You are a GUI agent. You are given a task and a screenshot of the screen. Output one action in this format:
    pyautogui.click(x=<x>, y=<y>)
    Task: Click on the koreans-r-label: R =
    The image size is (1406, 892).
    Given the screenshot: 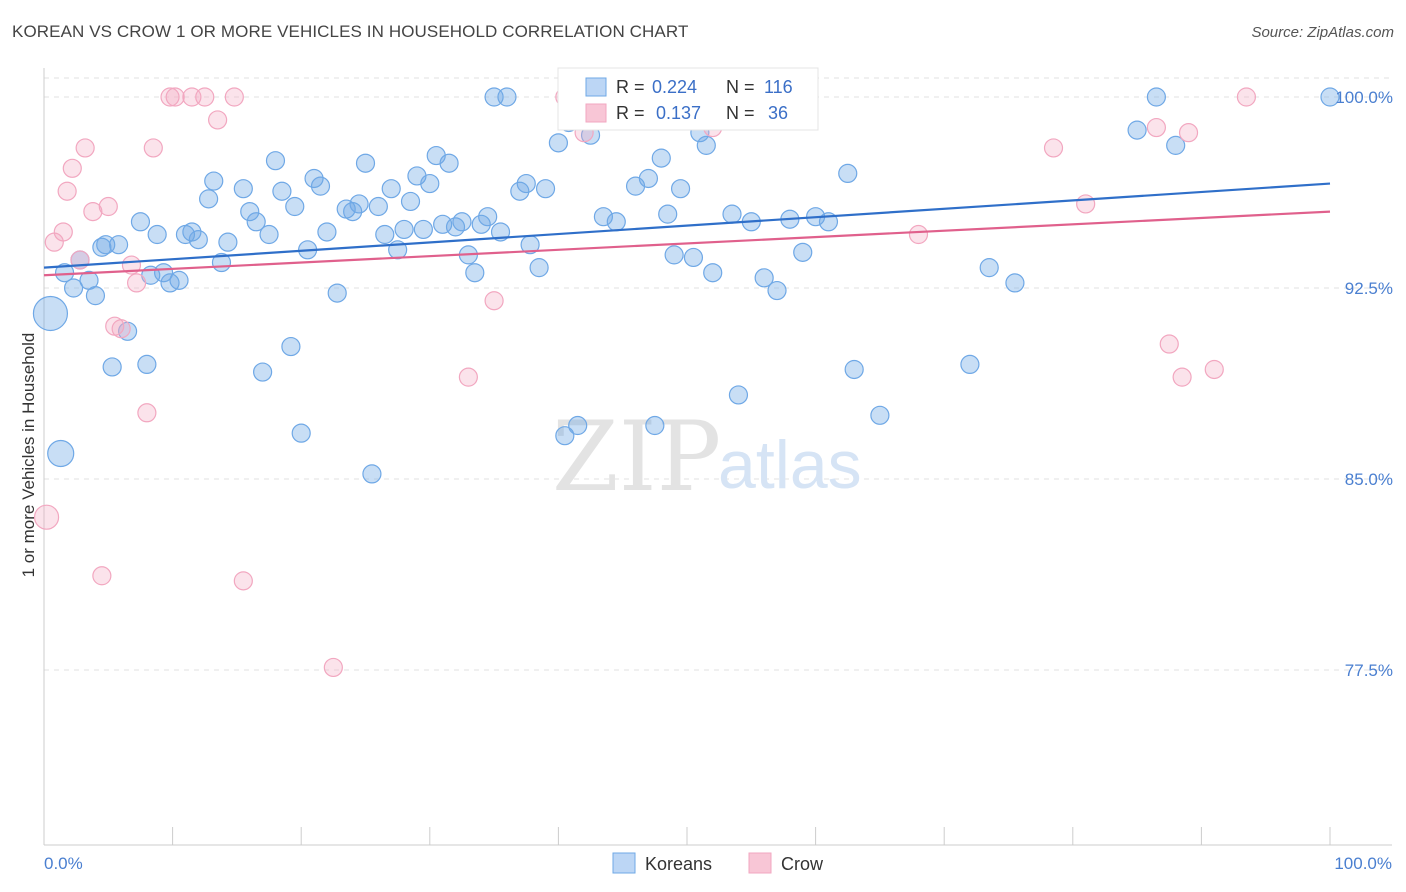 What is the action you would take?
    pyautogui.click(x=630, y=87)
    